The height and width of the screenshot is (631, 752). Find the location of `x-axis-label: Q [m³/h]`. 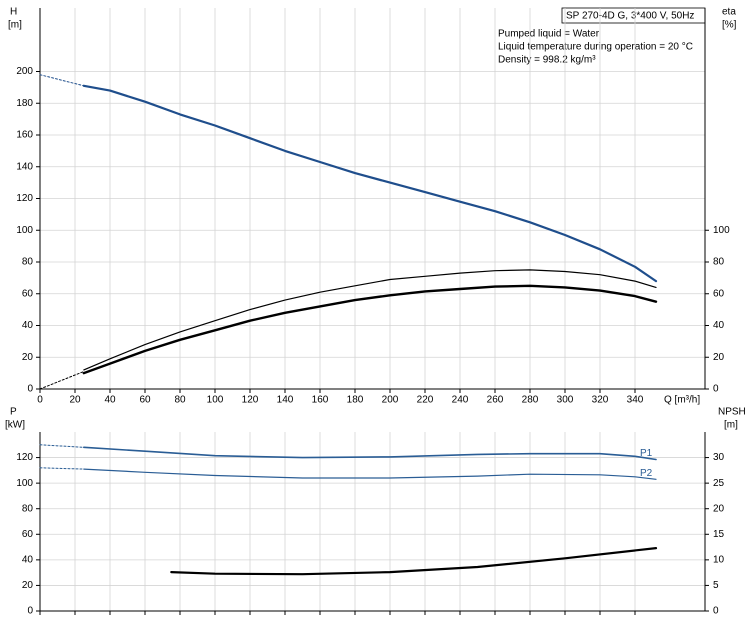

x-axis-label: Q [m³/h] is located at coordinates (682, 400).